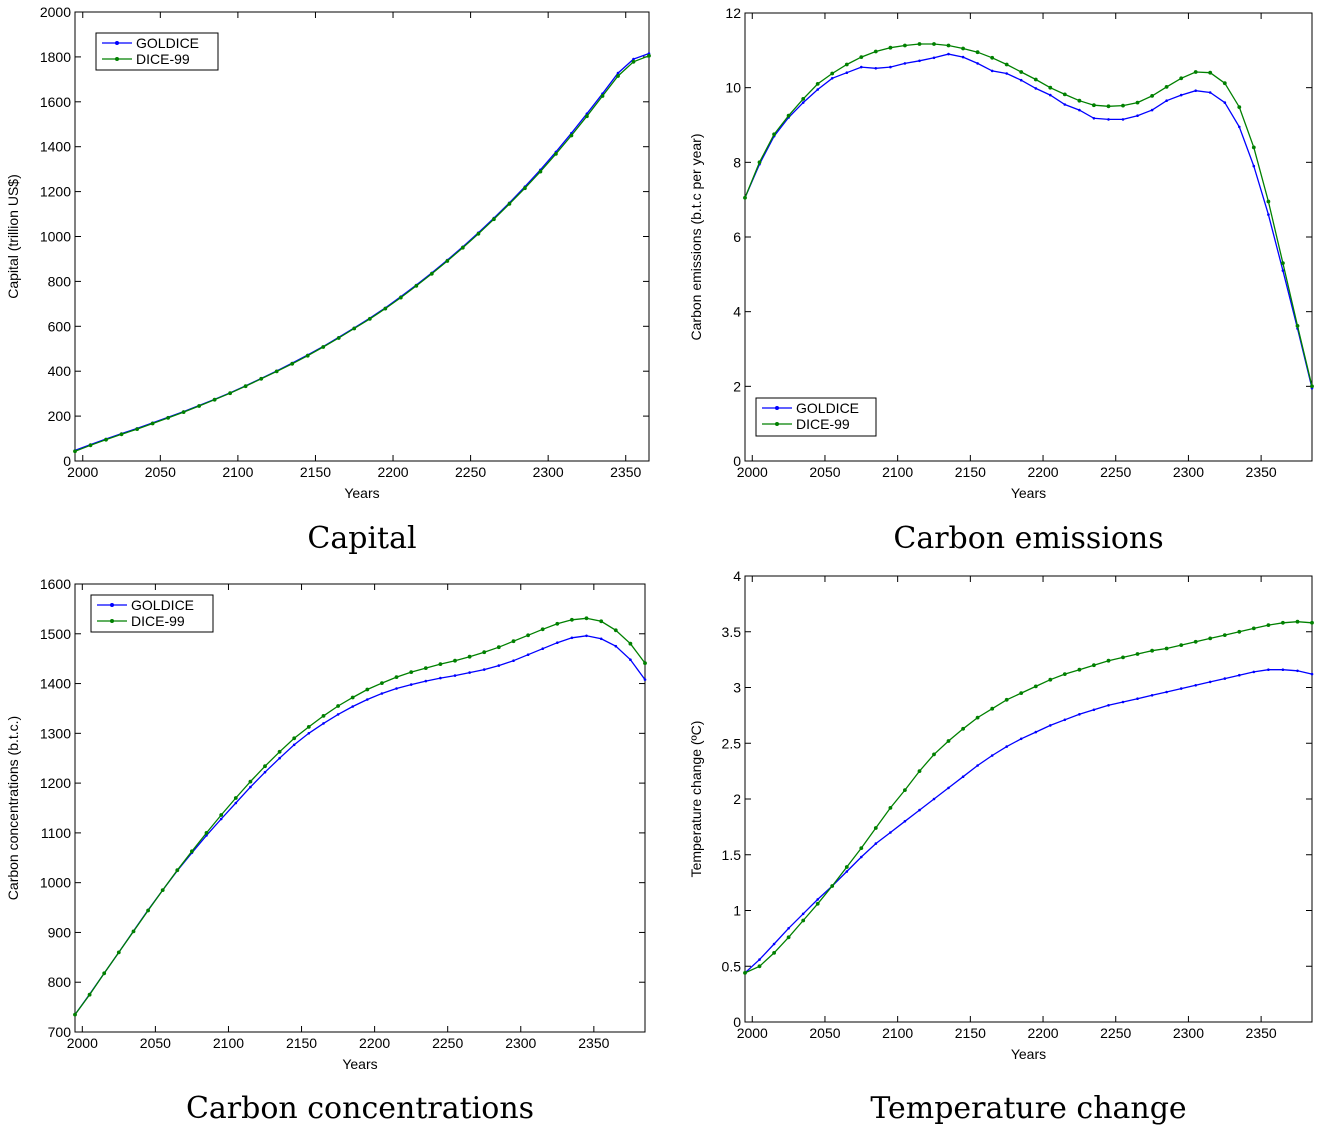 The width and height of the screenshot is (1318, 1125). Describe the element at coordinates (360, 1108) in the screenshot. I see `chart-caption: Carbon concentrations` at that location.